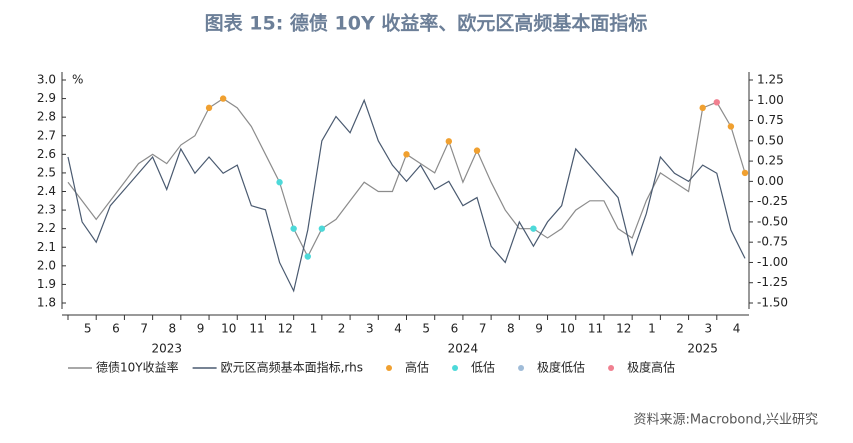 This screenshot has height=443, width=853. I want to click on legend-label: 欧元区高频基本面指标,rhs, so click(292, 367).